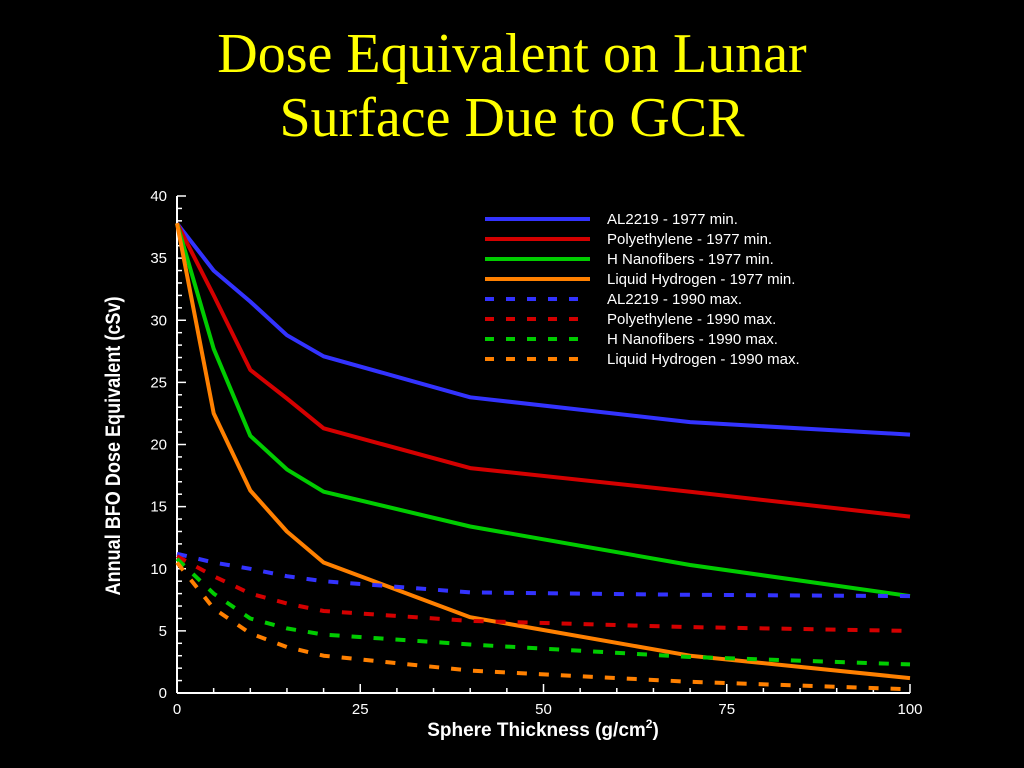 This screenshot has width=1024, height=768. I want to click on x-axis-label-superscript: 2, so click(649, 724).